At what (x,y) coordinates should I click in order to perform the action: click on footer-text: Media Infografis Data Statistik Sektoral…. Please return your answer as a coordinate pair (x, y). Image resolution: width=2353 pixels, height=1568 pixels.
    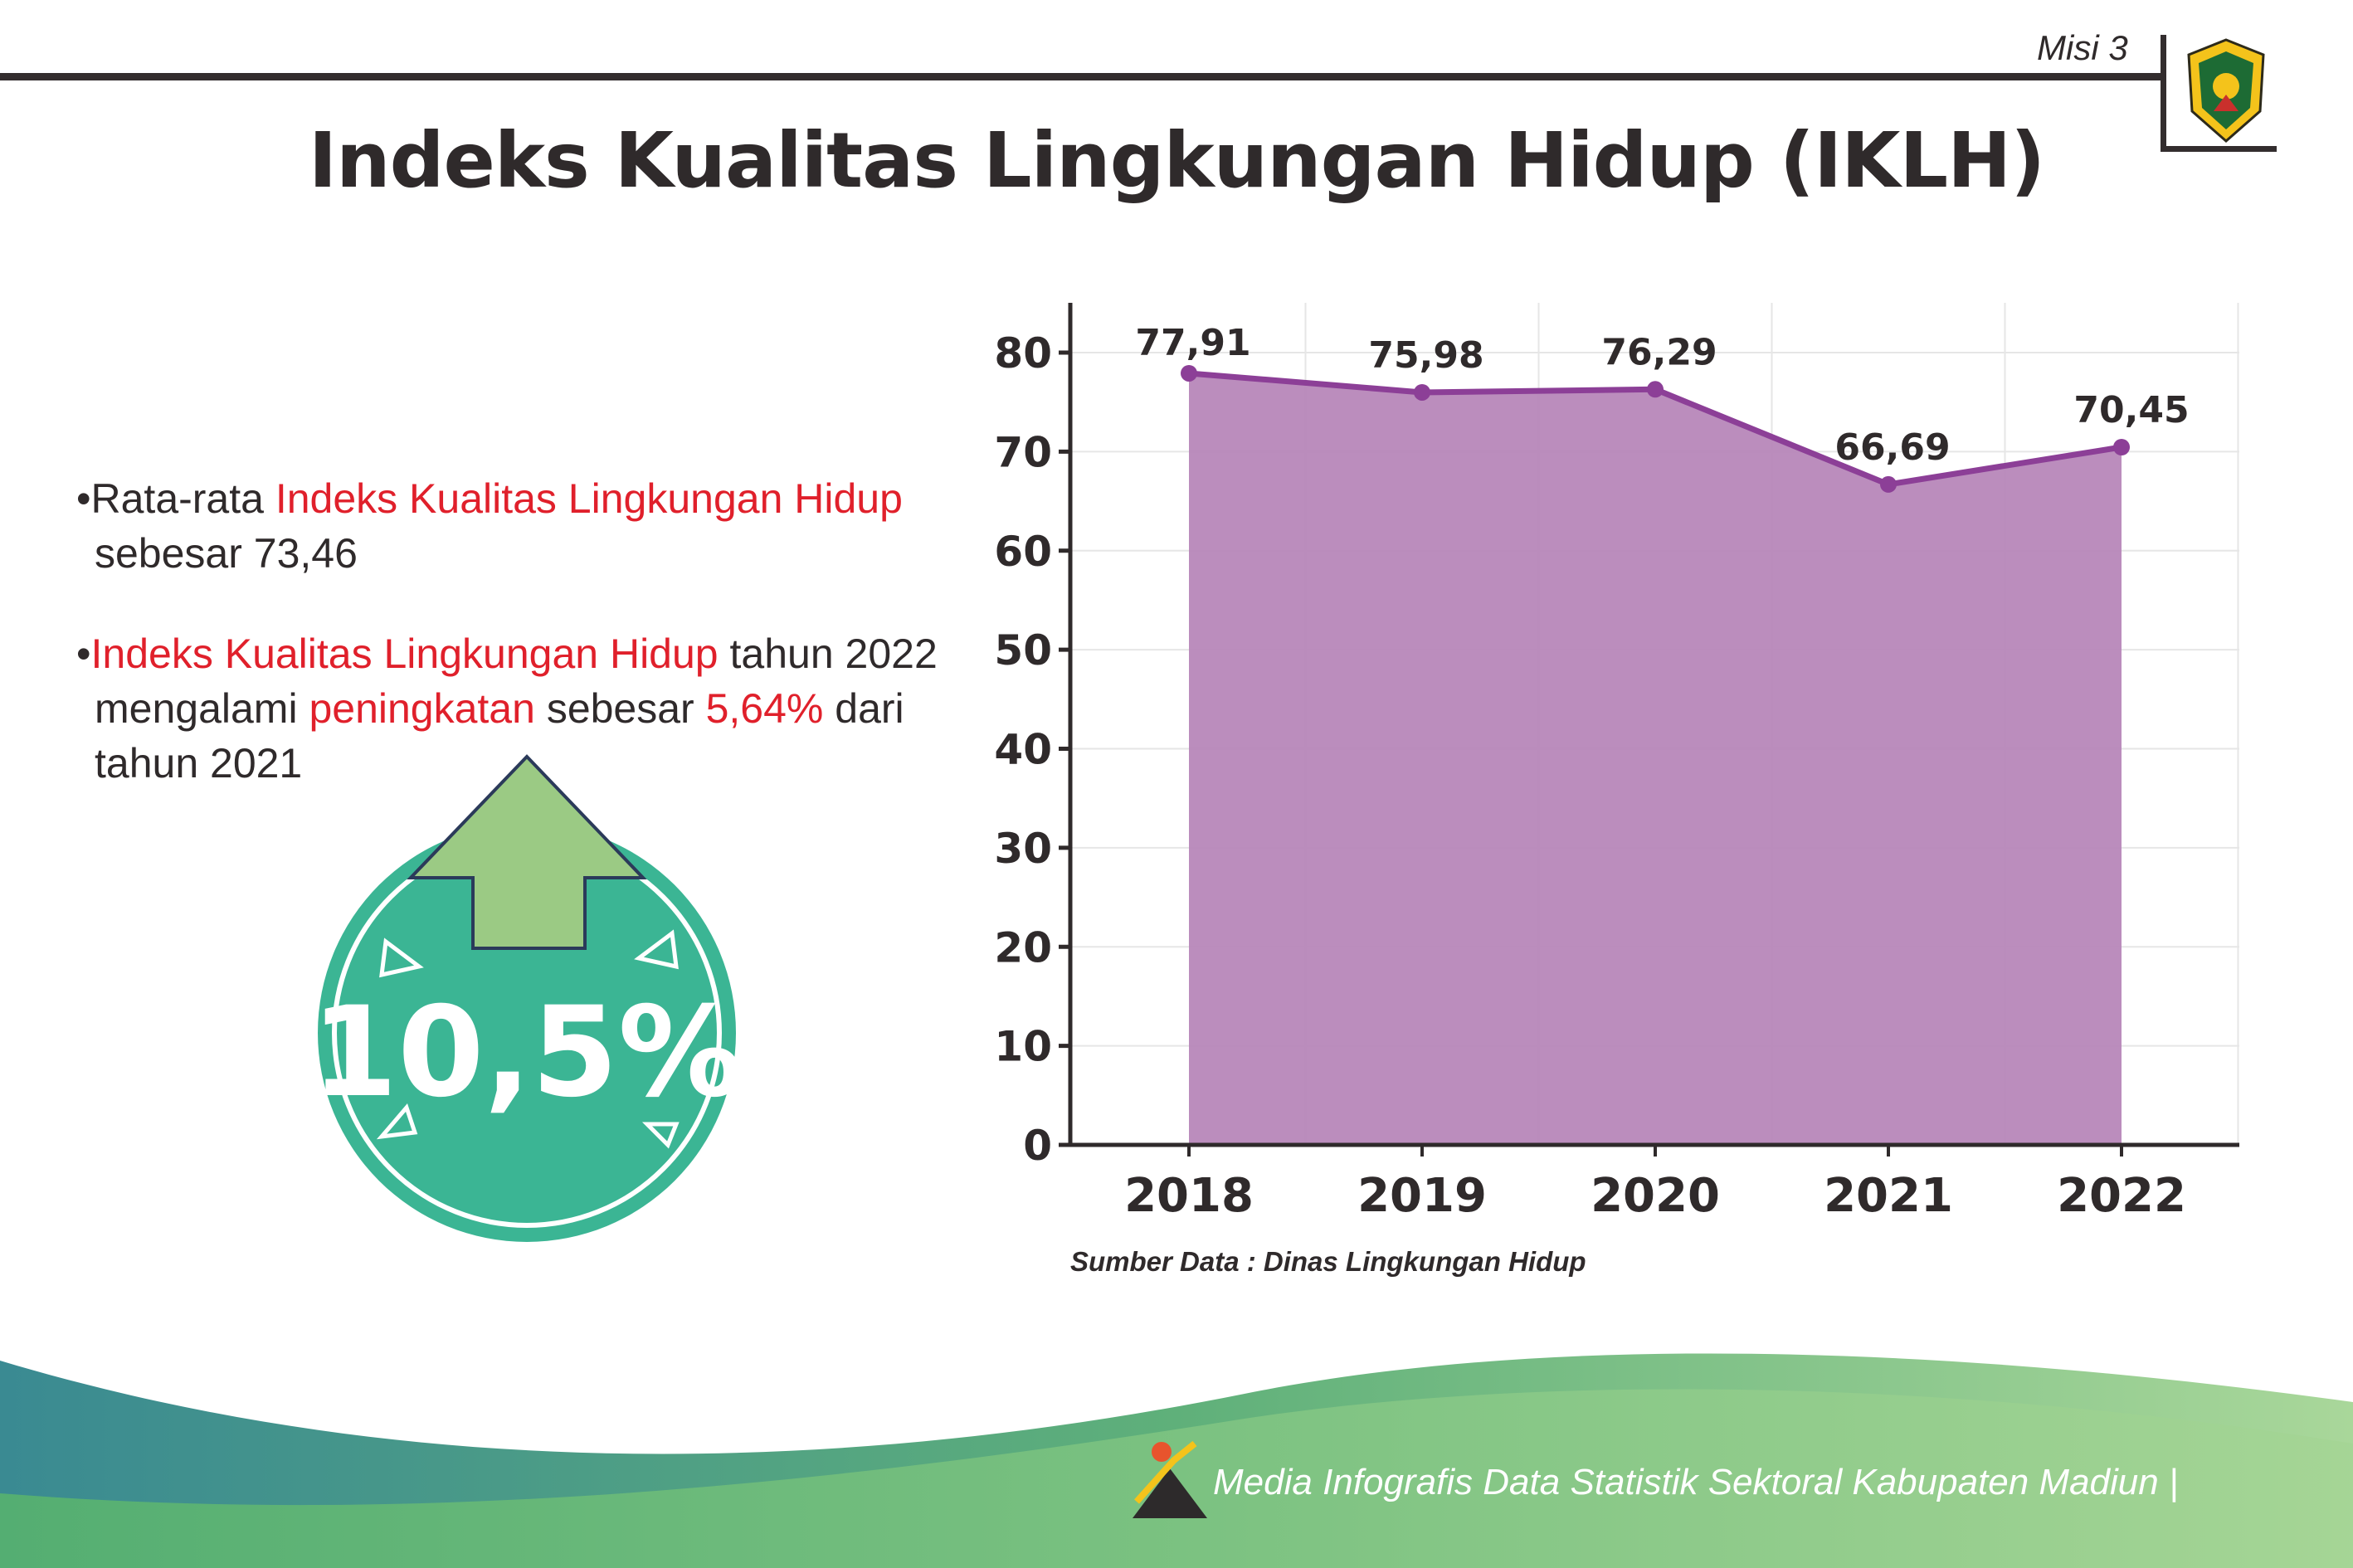
    Looking at the image, I should click on (1696, 1482).